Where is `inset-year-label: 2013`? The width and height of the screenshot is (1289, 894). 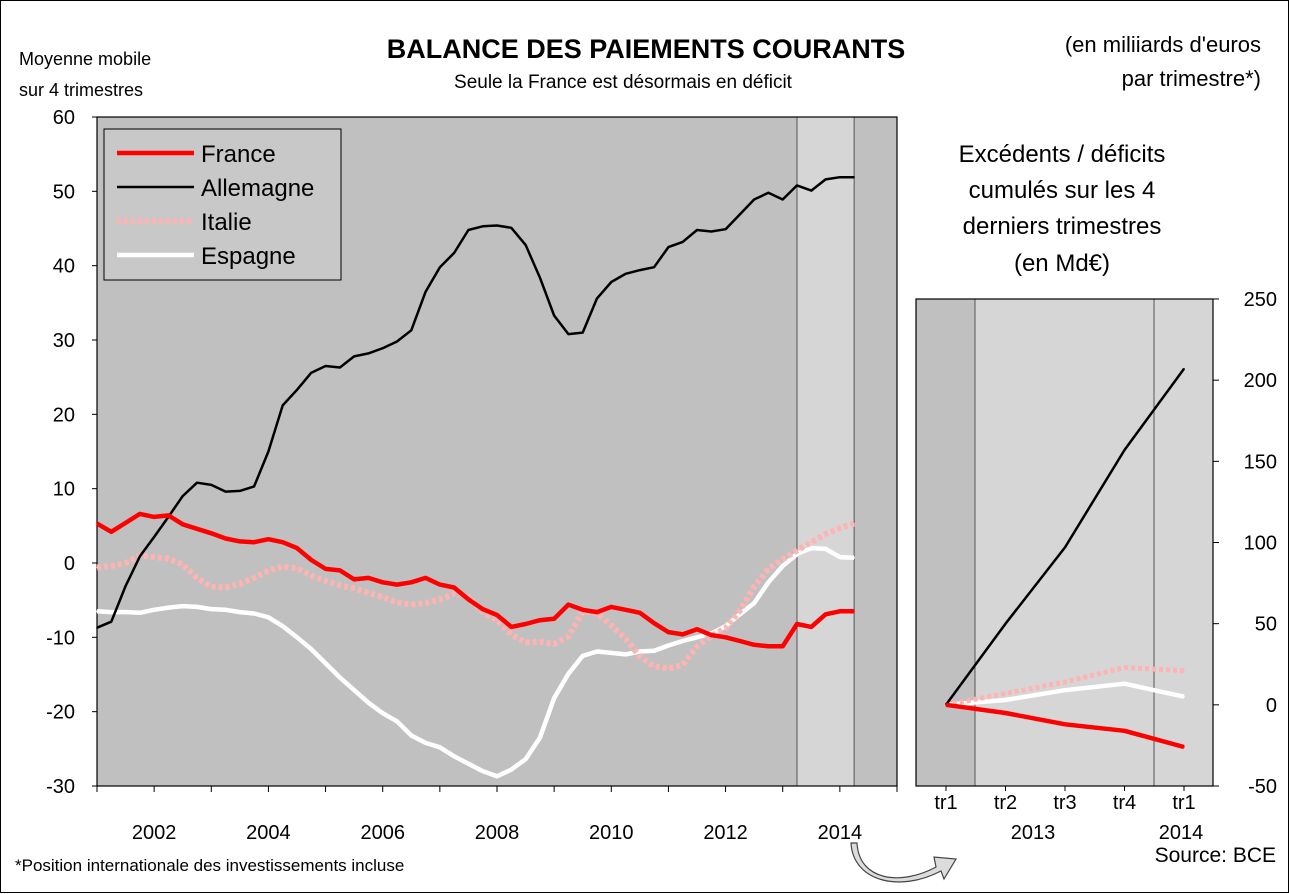 inset-year-label: 2013 is located at coordinates (1033, 833).